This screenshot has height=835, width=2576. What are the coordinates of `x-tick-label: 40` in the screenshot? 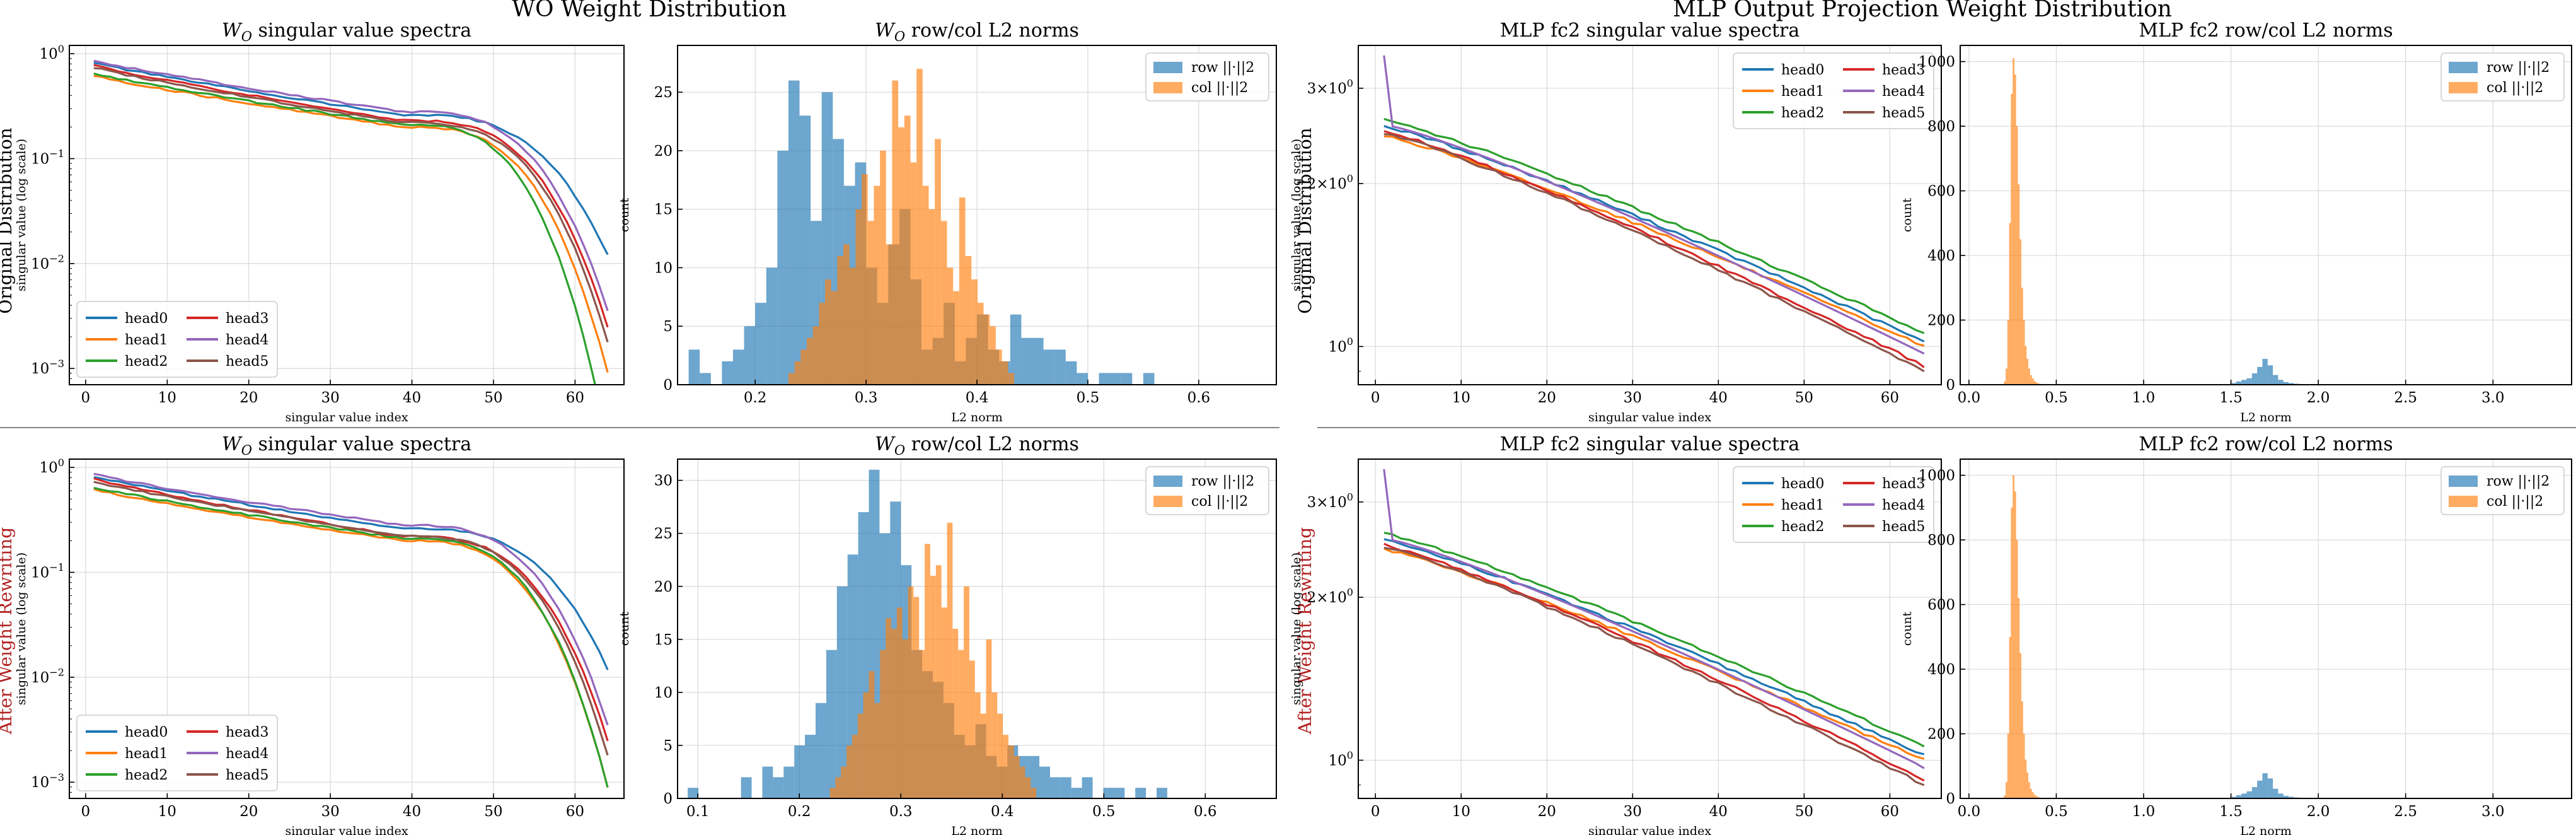 It's located at (412, 811).